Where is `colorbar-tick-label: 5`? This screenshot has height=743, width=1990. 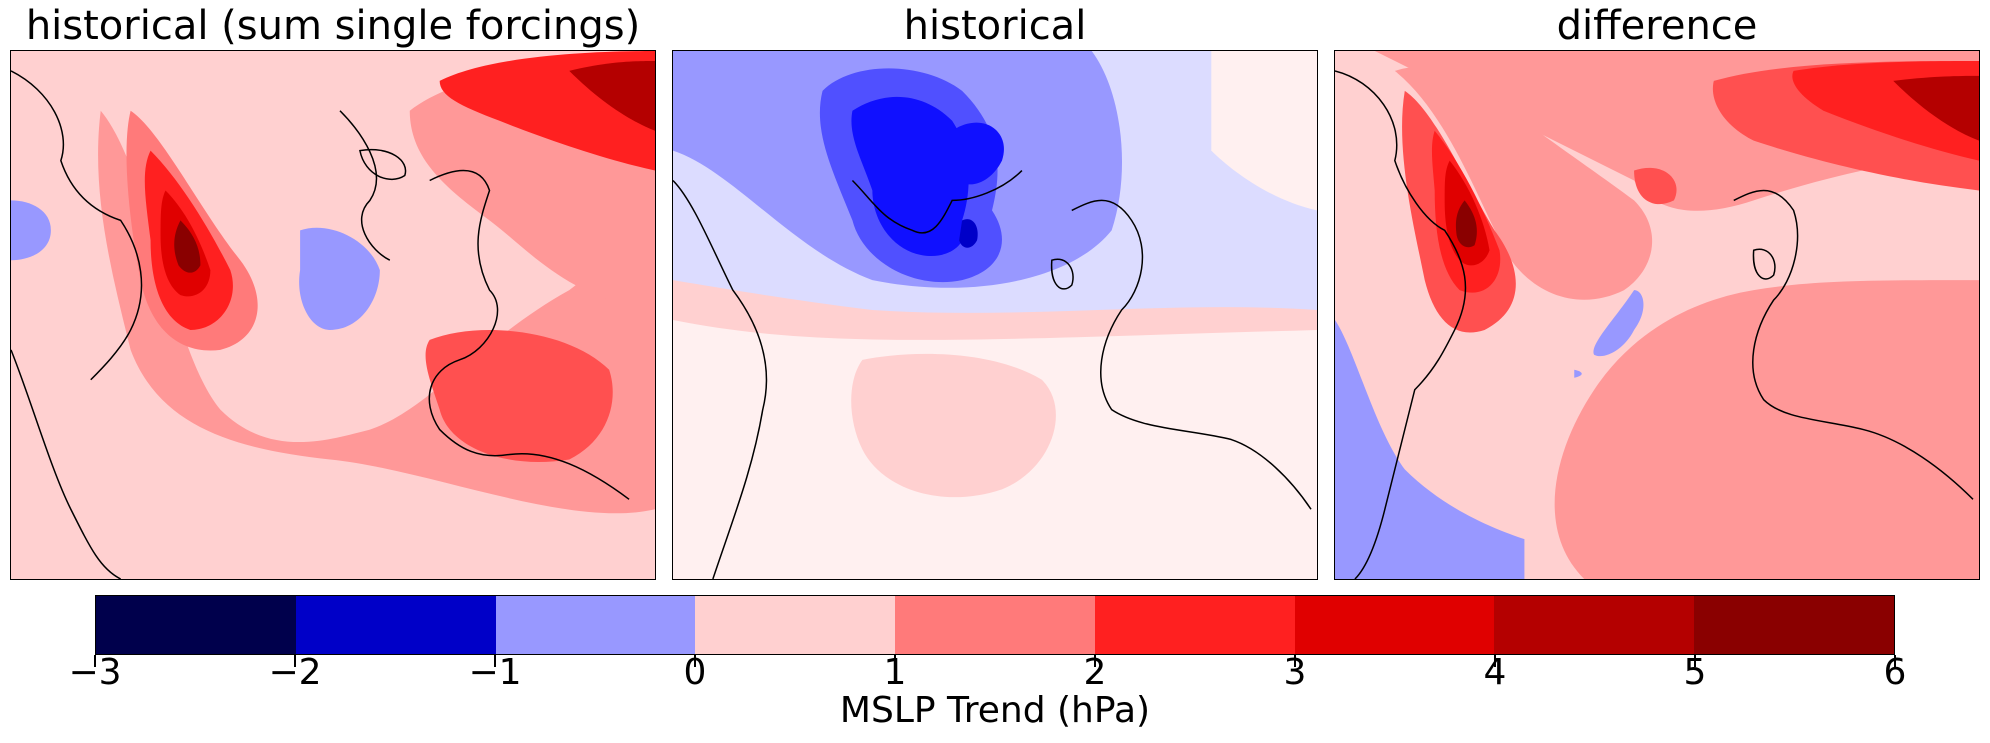 colorbar-tick-label: 5 is located at coordinates (1695, 672).